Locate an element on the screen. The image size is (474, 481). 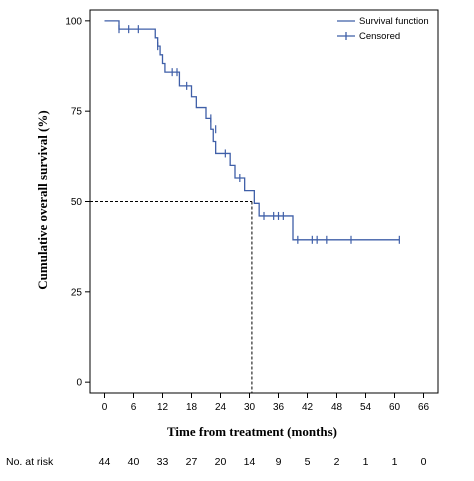
risk-value: 9 is located at coordinates (279, 462).